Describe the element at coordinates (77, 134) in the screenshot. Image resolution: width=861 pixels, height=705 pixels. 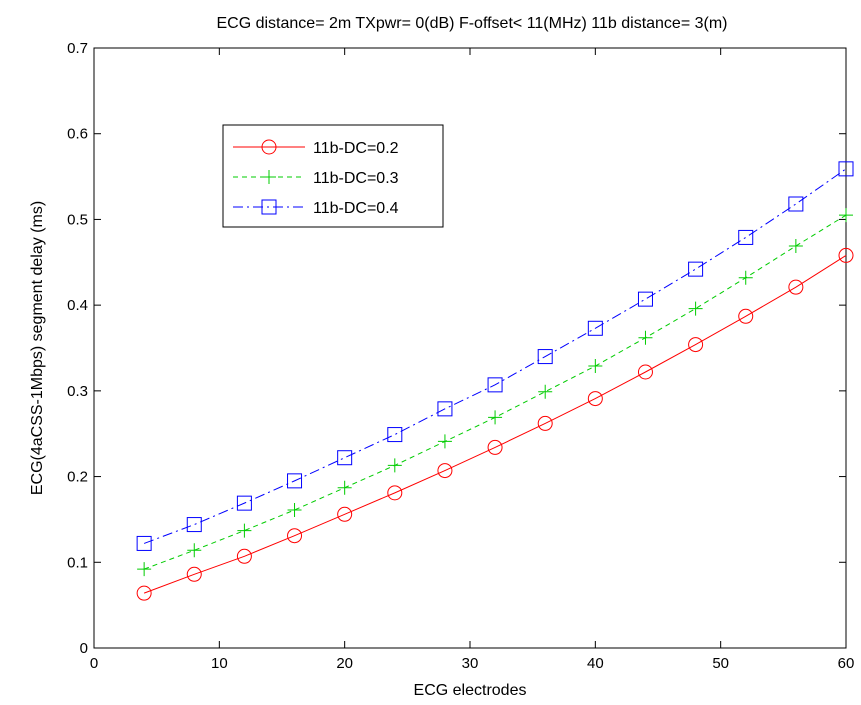
I see `y-tick-label: 0.6` at that location.